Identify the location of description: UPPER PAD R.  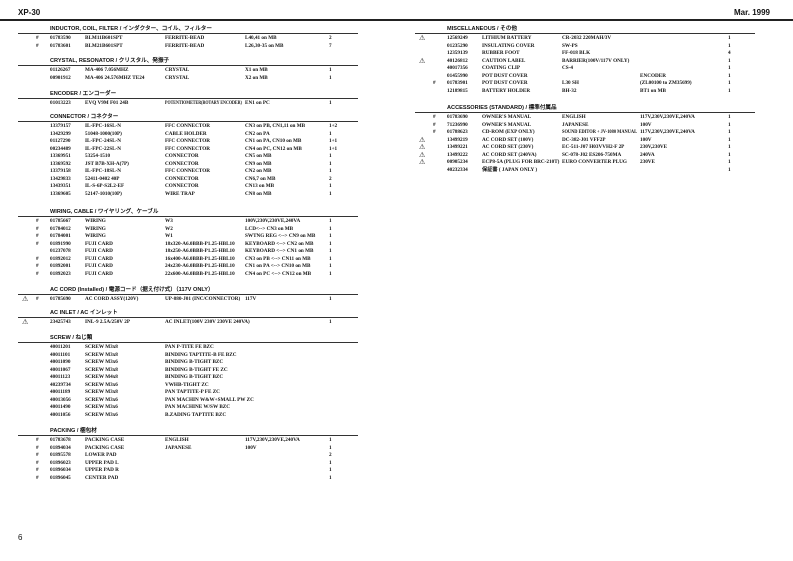
(102, 470).